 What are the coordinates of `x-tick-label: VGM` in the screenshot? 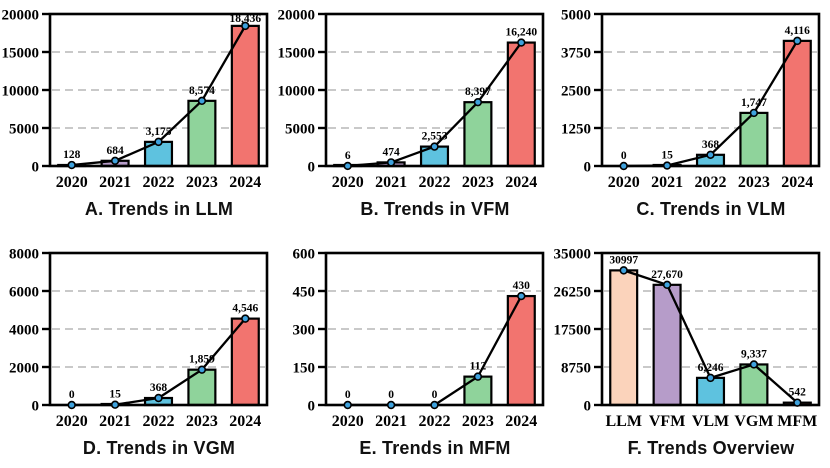 It's located at (753, 421).